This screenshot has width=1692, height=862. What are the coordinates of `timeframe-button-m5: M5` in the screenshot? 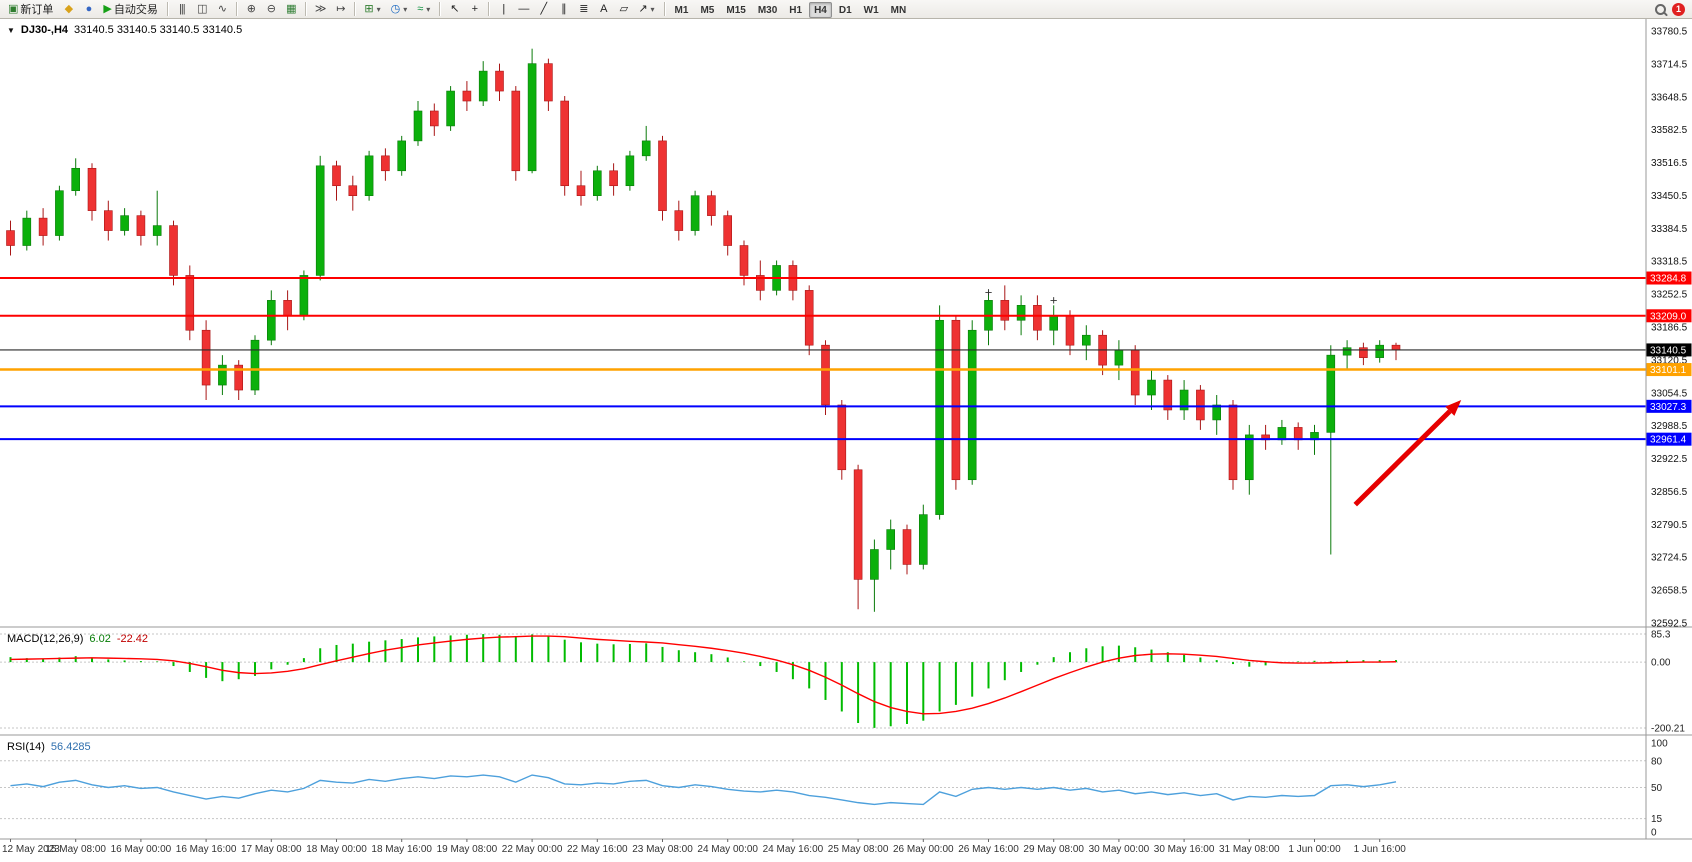 It's located at (707, 10).